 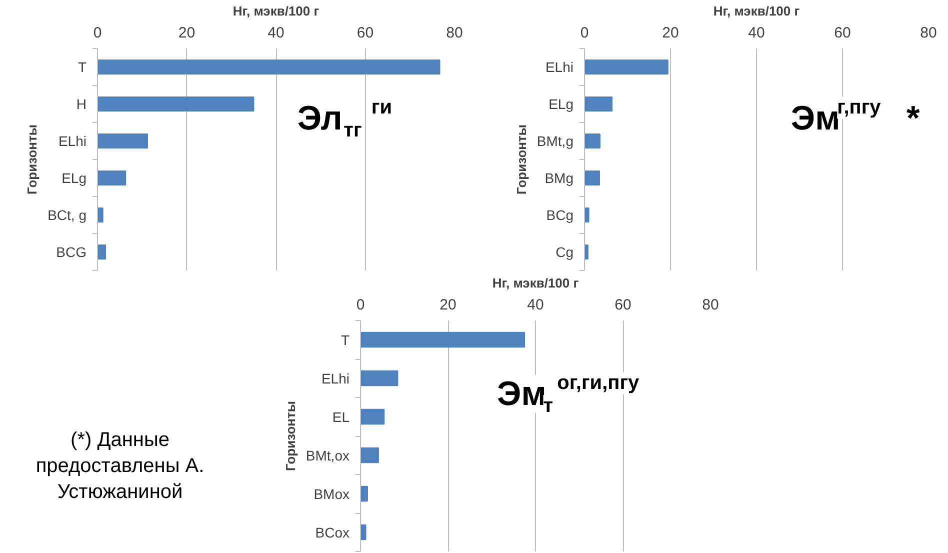 What do you see at coordinates (332, 494) in the screenshot?
I see `y-tick-label: BMox` at bounding box center [332, 494].